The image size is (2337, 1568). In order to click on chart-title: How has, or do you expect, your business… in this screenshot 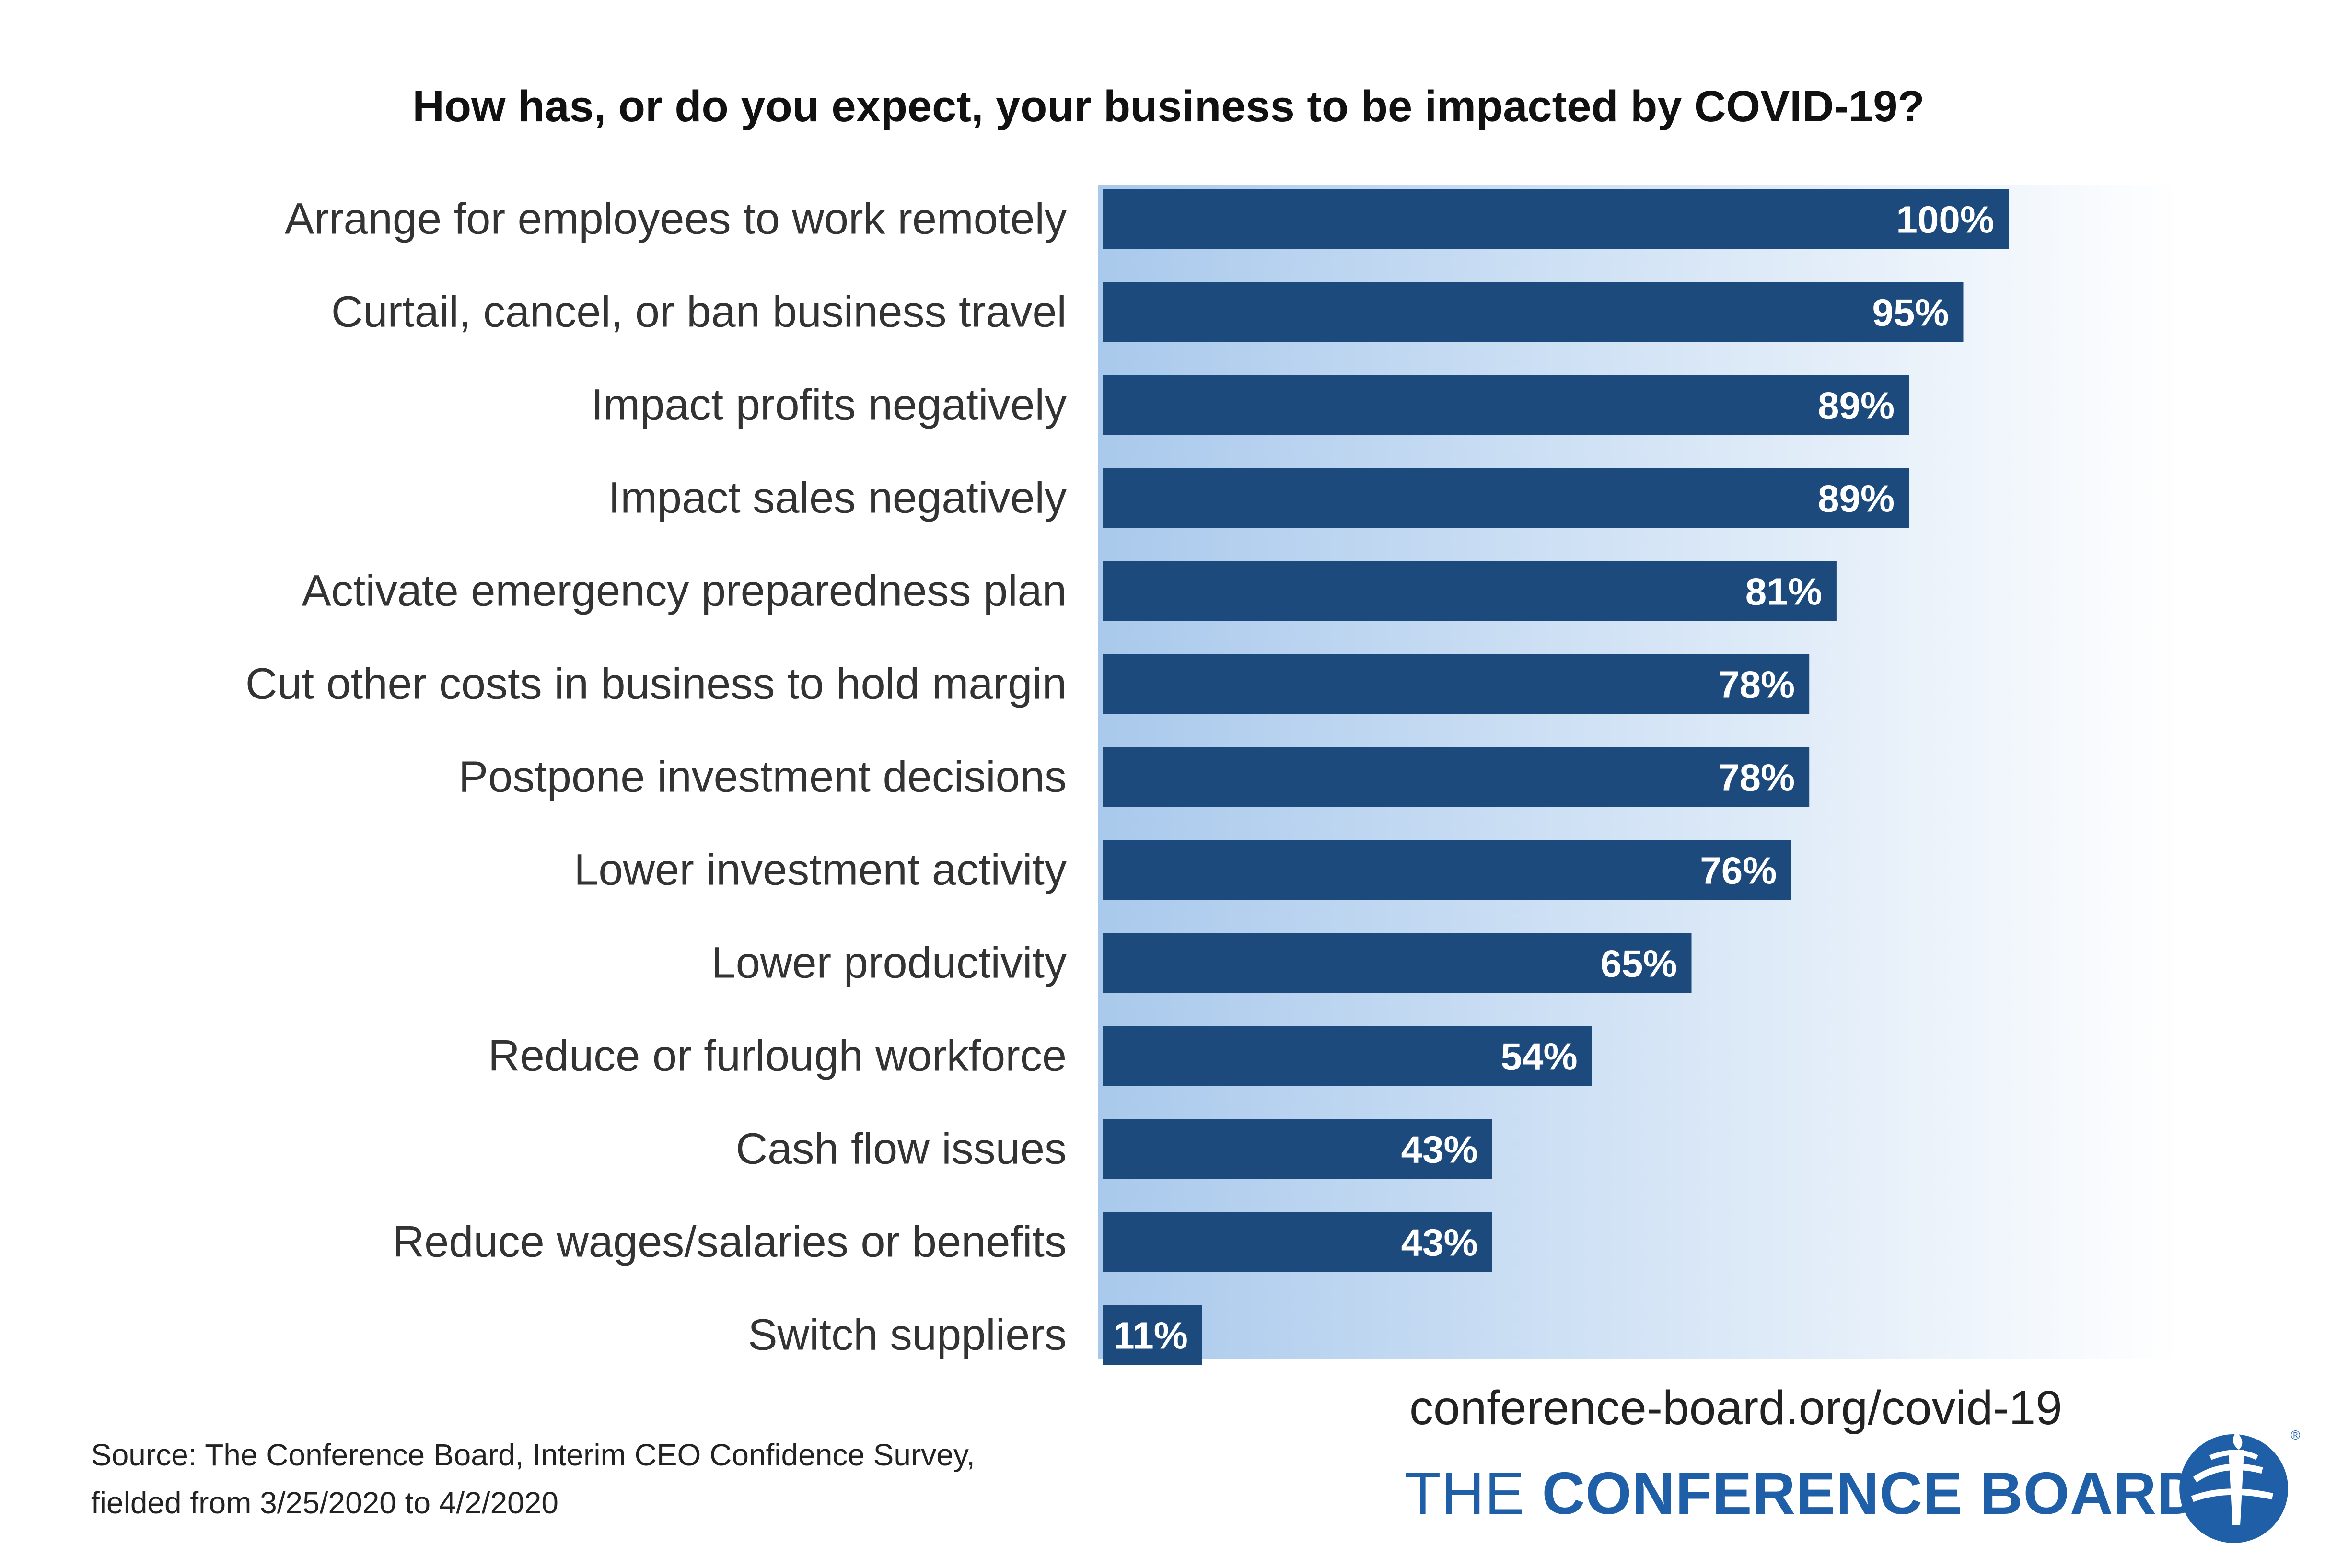, I will do `click(1168, 106)`.